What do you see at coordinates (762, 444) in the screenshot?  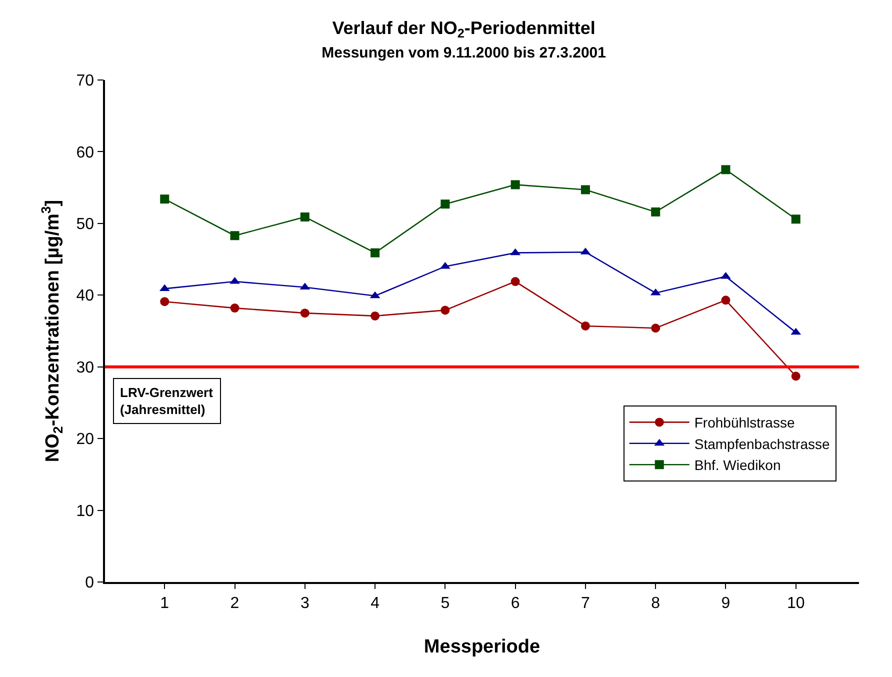 I see `legend-label: Stampfenbachstrasse` at bounding box center [762, 444].